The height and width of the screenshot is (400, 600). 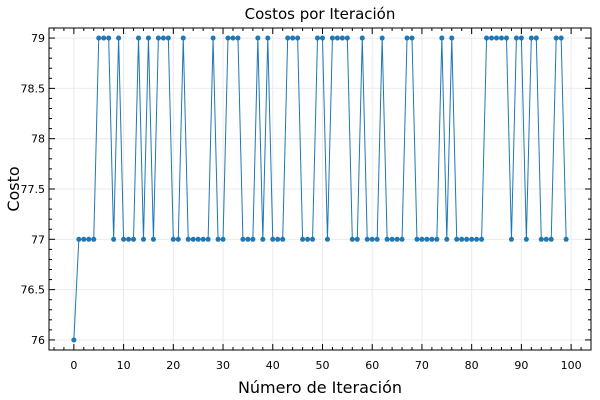 What do you see at coordinates (38, 340) in the screenshot?
I see `y-tick-label: 76` at bounding box center [38, 340].